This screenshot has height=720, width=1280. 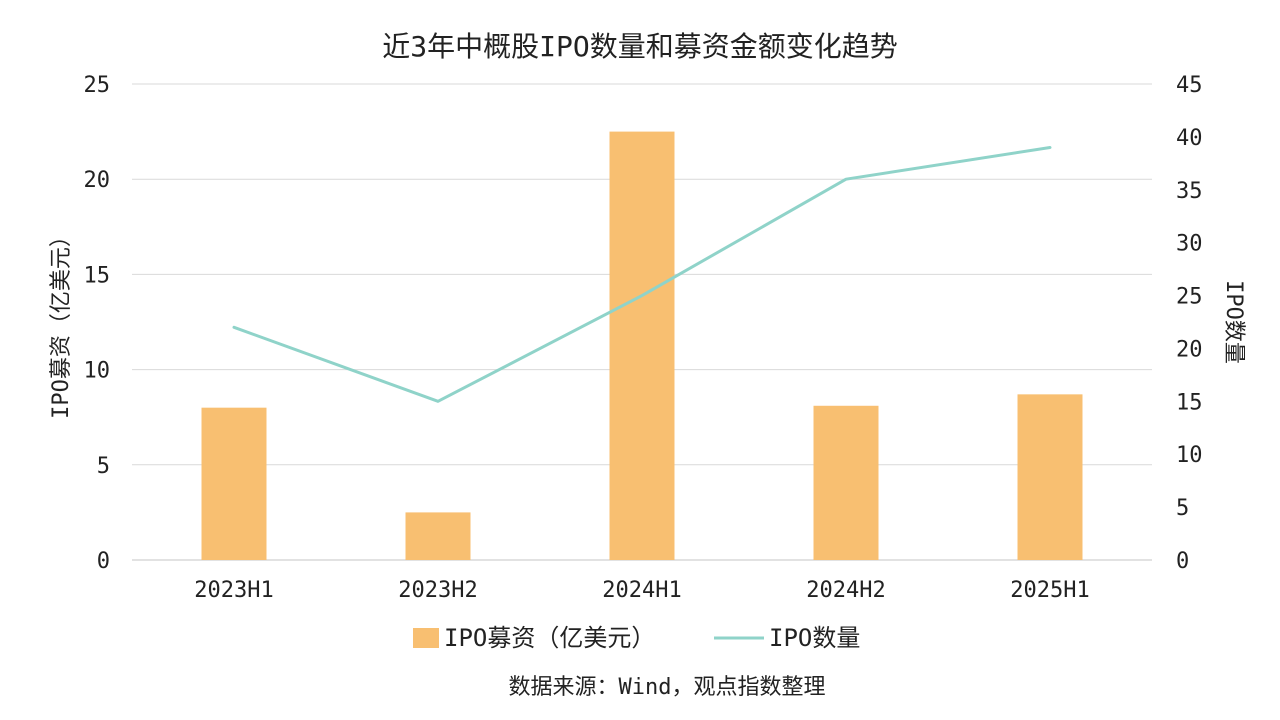 What do you see at coordinates (1189, 297) in the screenshot?
I see `right-axis-tick-label: 25` at bounding box center [1189, 297].